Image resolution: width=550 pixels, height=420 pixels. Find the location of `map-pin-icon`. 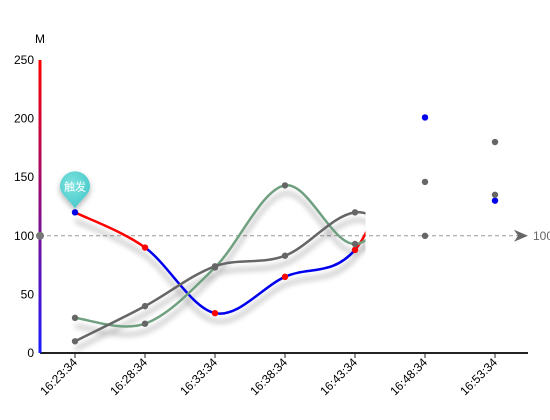

map-pin-icon is located at coordinates (75, 190).